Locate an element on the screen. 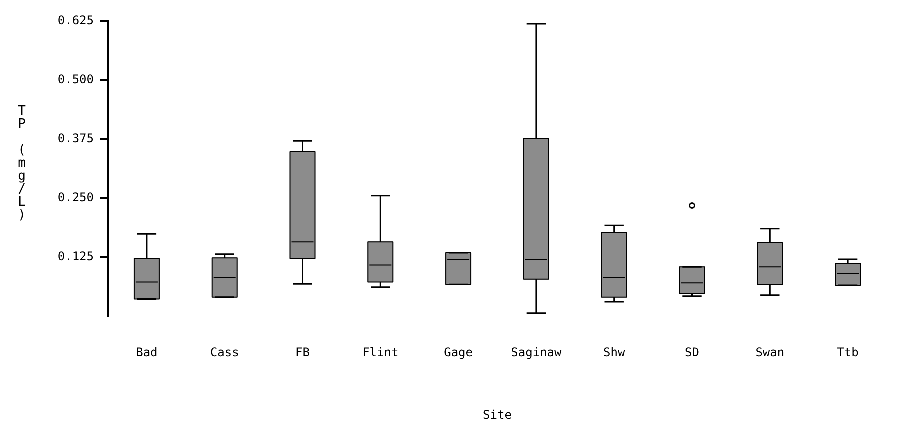 This screenshot has width=899, height=435. x-tick-label: Cass is located at coordinates (225, 353).